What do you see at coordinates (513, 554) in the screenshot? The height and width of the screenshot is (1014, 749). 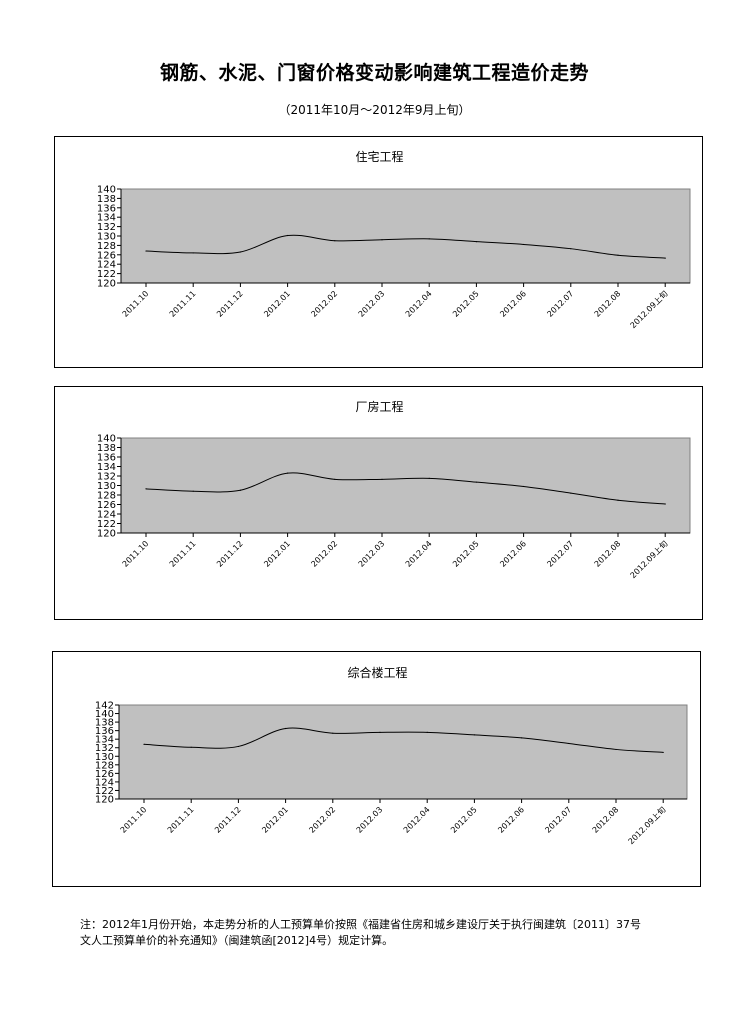 I see `x-tick-label: 2012.06` at bounding box center [513, 554].